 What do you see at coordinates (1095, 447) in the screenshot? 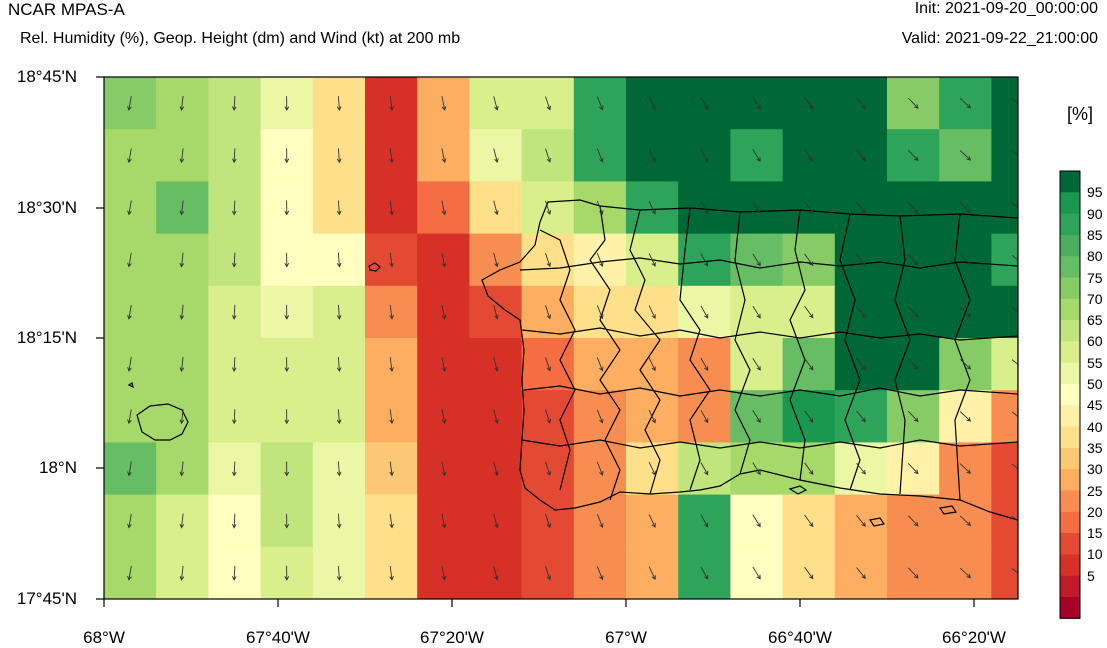
I see `colorbar-label: 35` at bounding box center [1095, 447].